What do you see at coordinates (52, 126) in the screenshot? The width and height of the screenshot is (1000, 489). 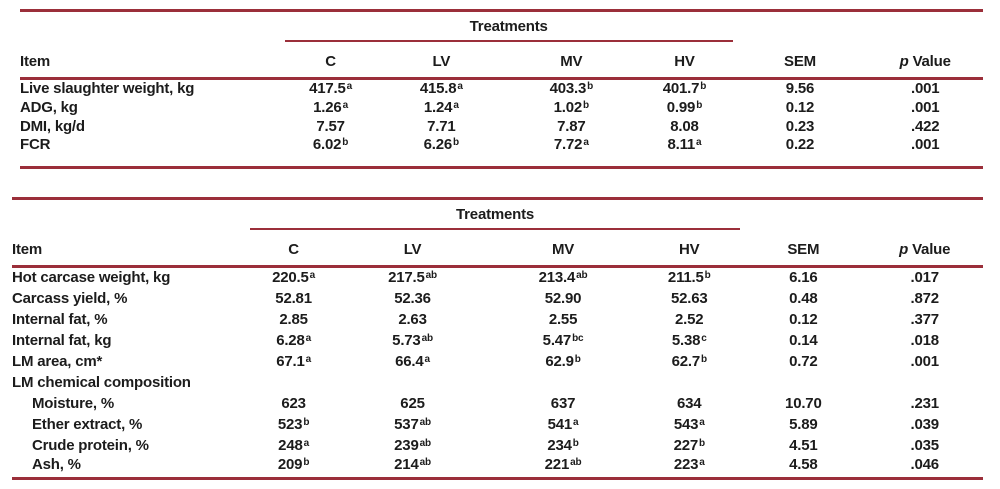 I see `row-label-cell: DMI, kg/d` at bounding box center [52, 126].